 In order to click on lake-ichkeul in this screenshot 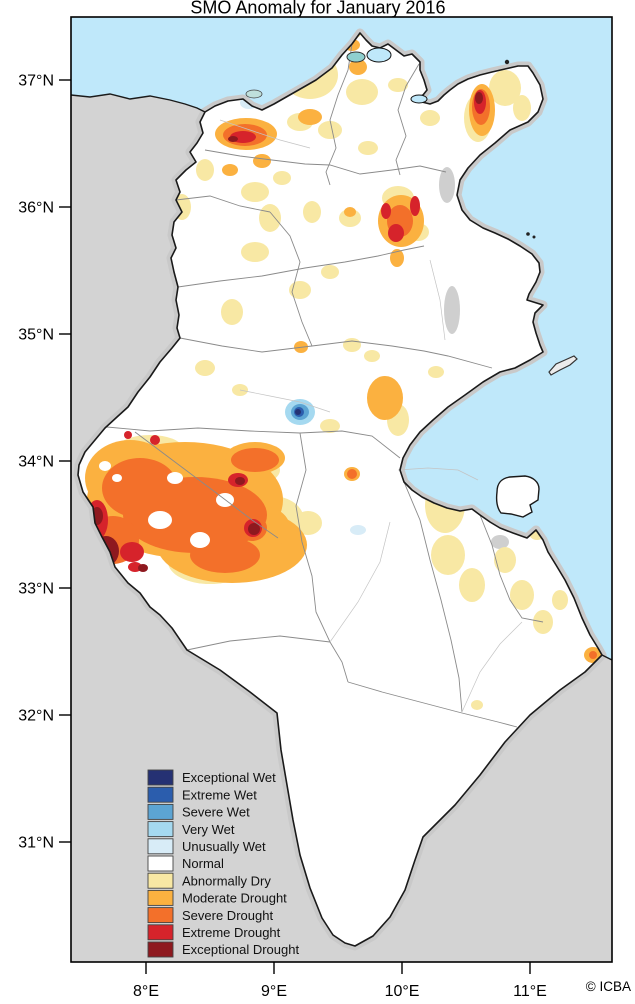, I will do `click(356, 57)`.